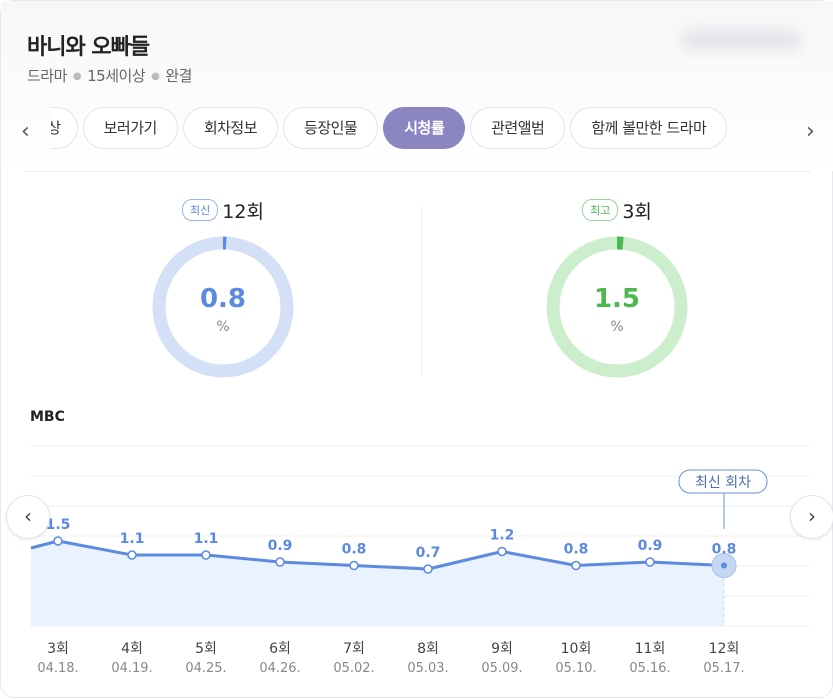 The width and height of the screenshot is (833, 699). I want to click on best-donut-fill, so click(617, 307).